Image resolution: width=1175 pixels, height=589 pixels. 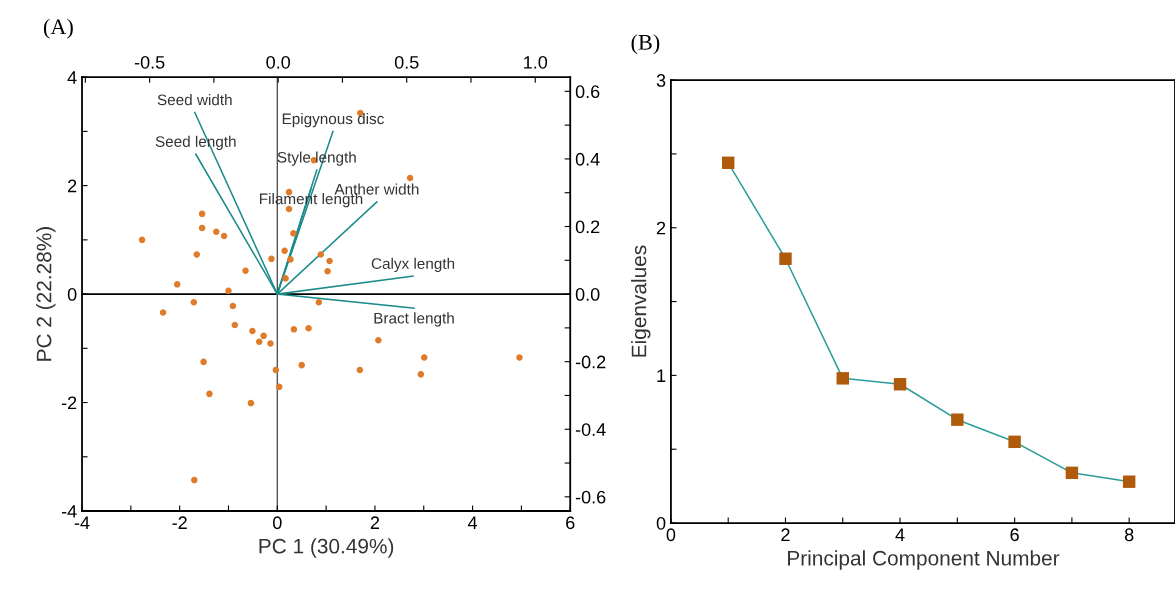 What do you see at coordinates (587, 92) in the screenshot?
I see `y2-tick-label: 0.6` at bounding box center [587, 92].